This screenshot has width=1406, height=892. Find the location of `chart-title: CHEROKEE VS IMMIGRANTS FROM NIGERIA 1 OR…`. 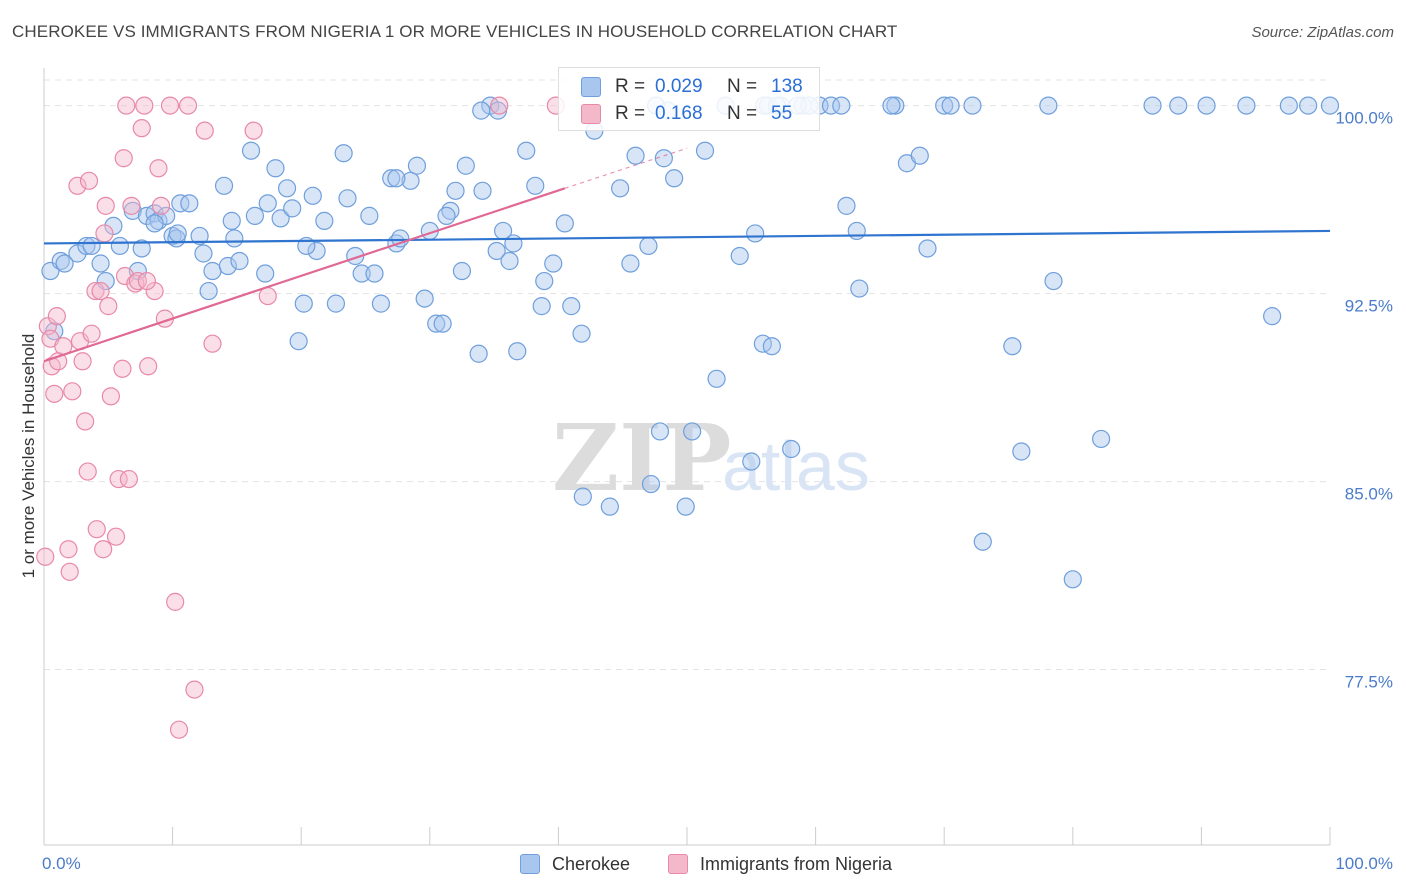

chart-title: CHEROKEE VS IMMIGRANTS FROM NIGERIA 1 OR… is located at coordinates (455, 31).